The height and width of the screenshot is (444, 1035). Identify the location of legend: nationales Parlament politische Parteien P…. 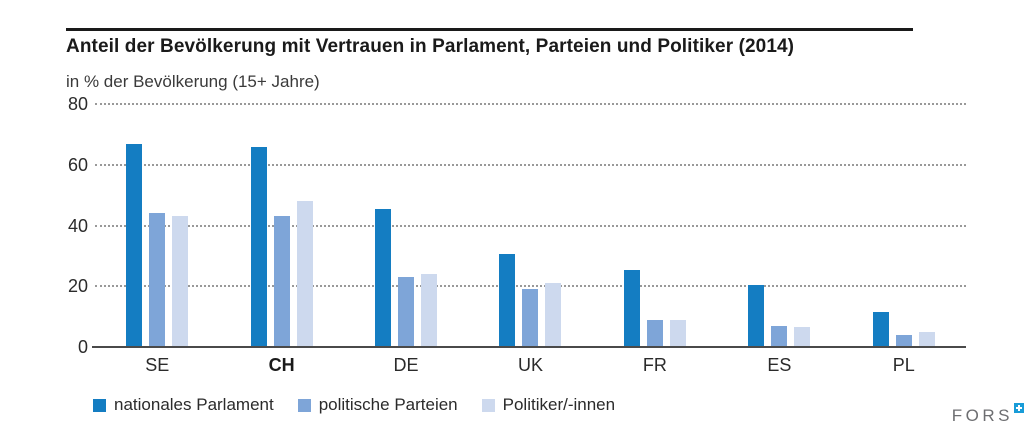
(354, 405).